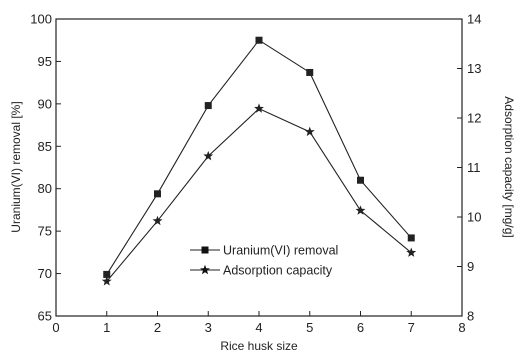 This screenshot has width=515, height=353. Describe the element at coordinates (45, 103) in the screenshot. I see `left-y-tick-label: 90` at that location.